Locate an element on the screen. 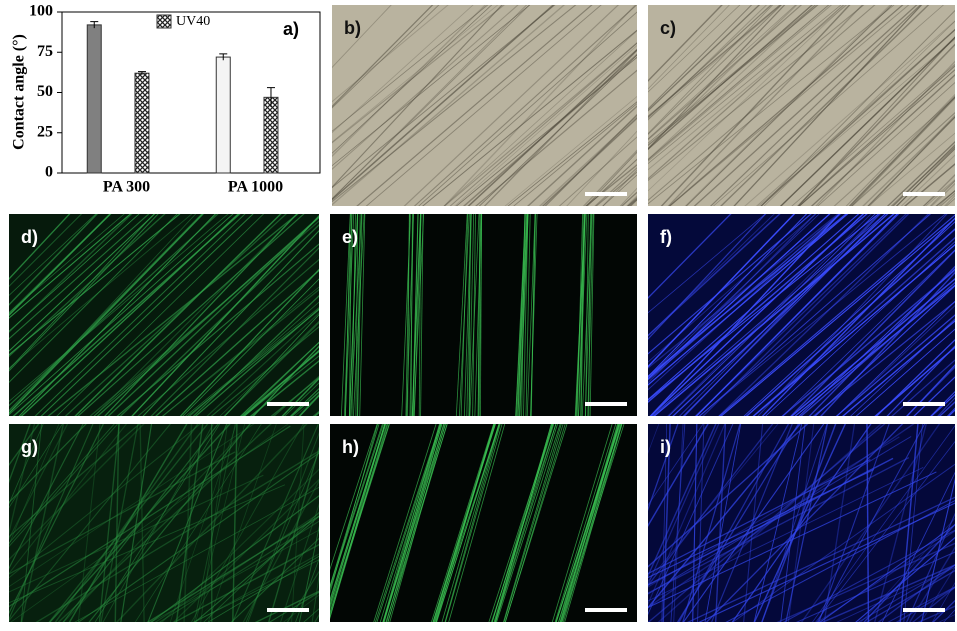 The width and height of the screenshot is (957, 631). y-tick-label: 100 is located at coordinates (41, 11).